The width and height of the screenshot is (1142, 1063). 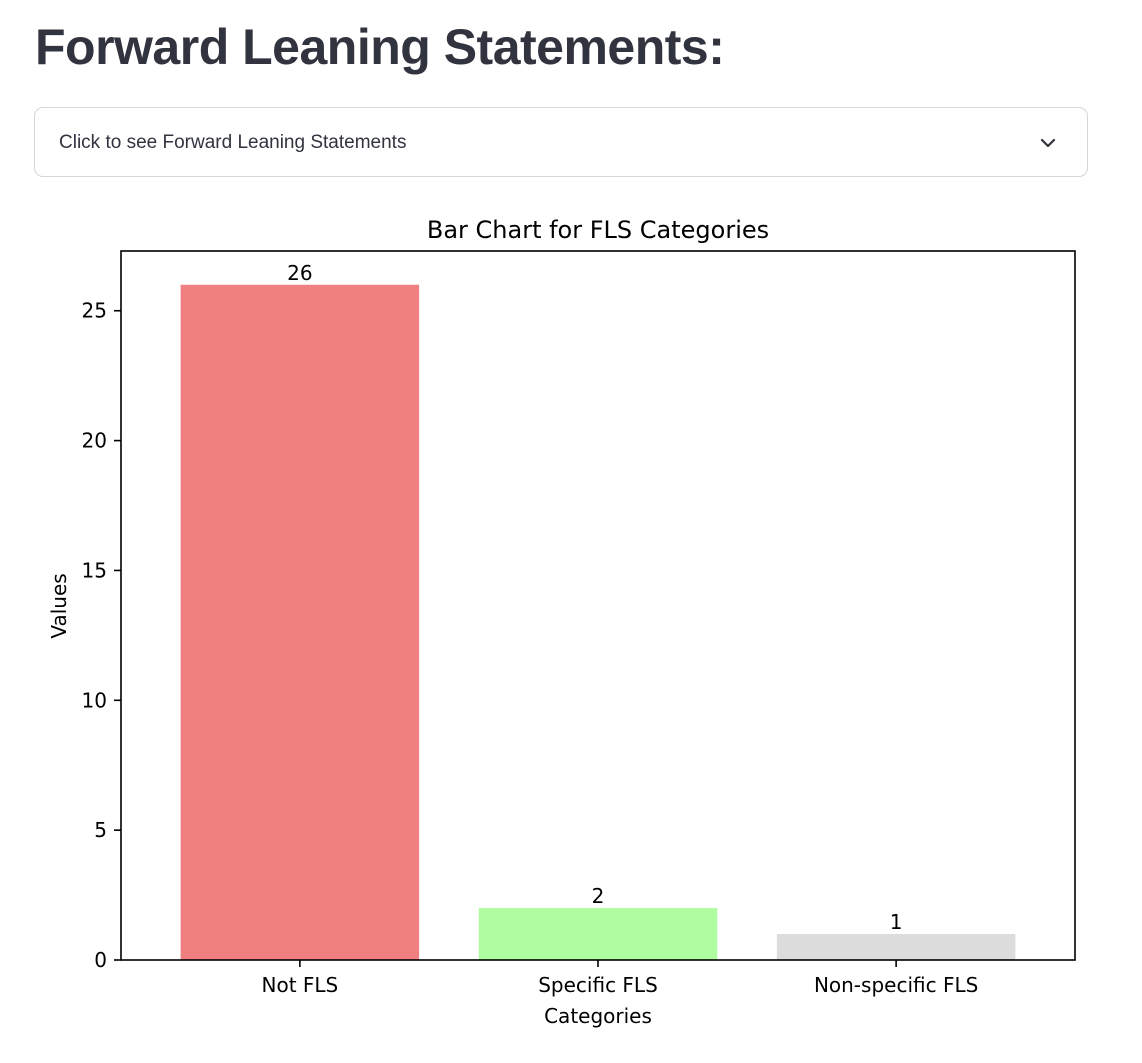 What do you see at coordinates (598, 896) in the screenshot?
I see `data-label-1: 2` at bounding box center [598, 896].